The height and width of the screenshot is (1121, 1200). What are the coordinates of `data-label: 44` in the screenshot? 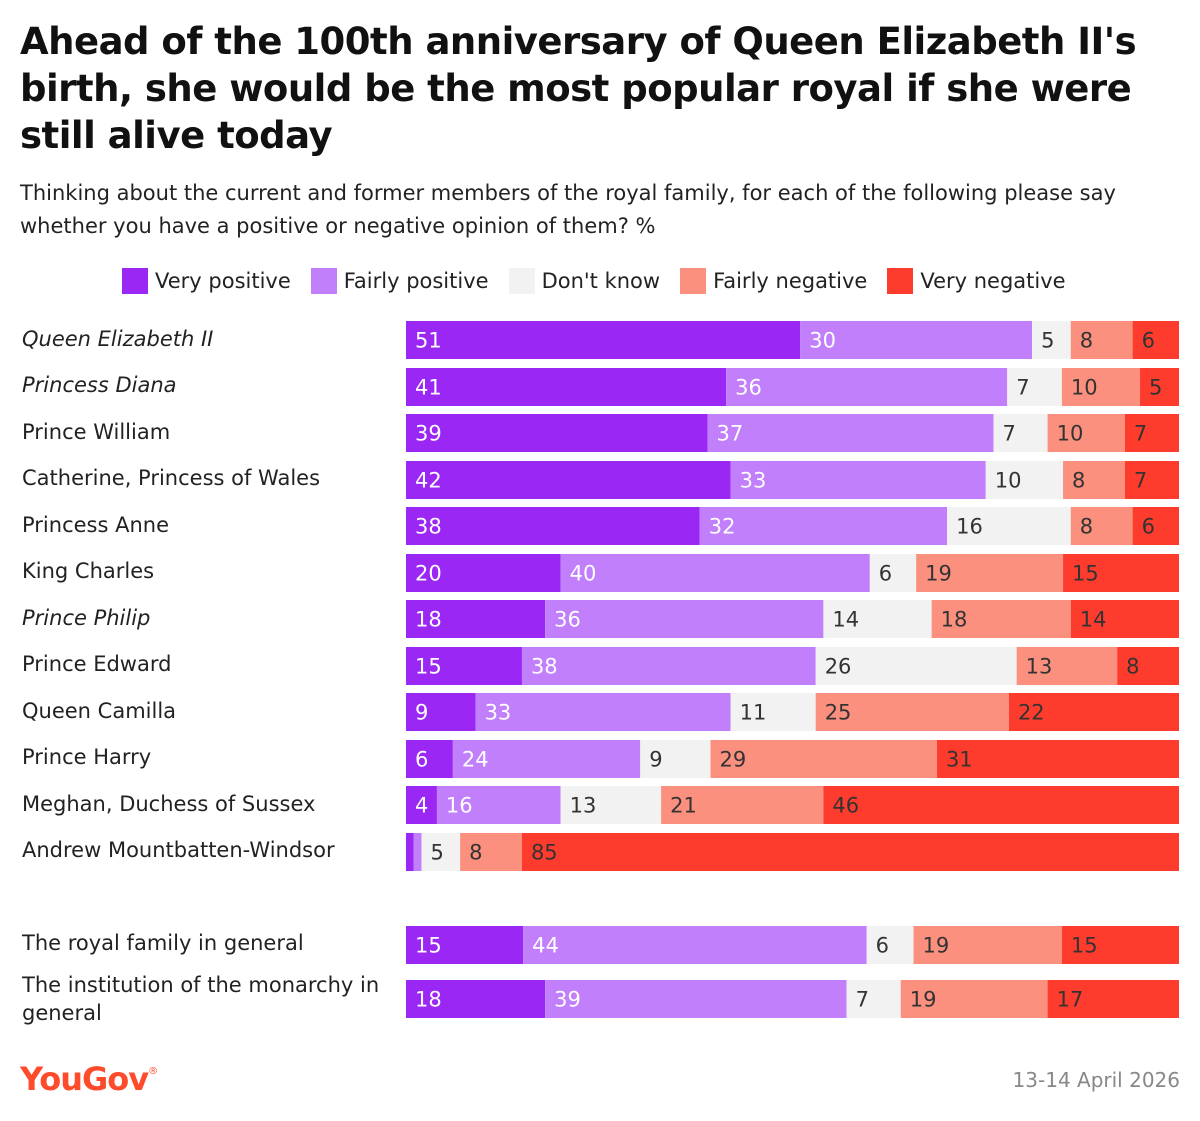 It's located at (545, 946).